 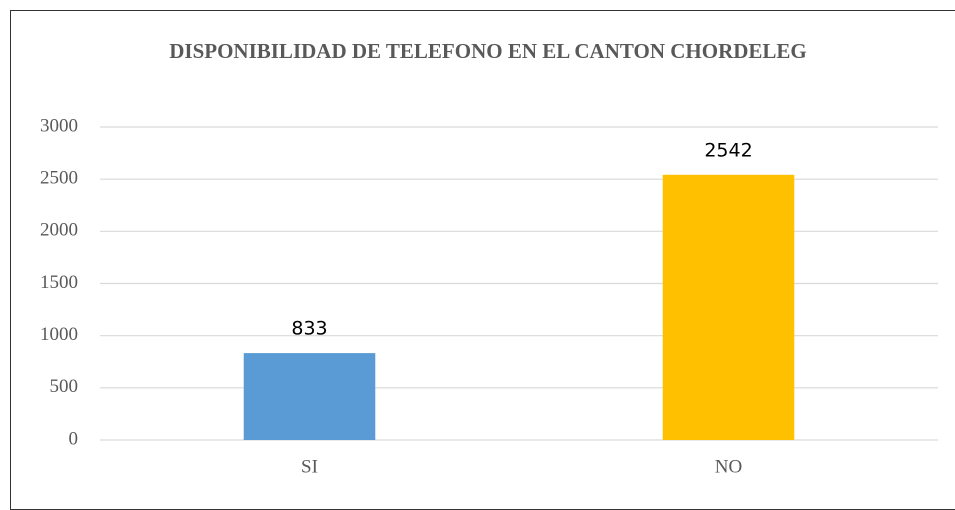 What do you see at coordinates (64, 386) in the screenshot?
I see `y-tick-label: 500` at bounding box center [64, 386].